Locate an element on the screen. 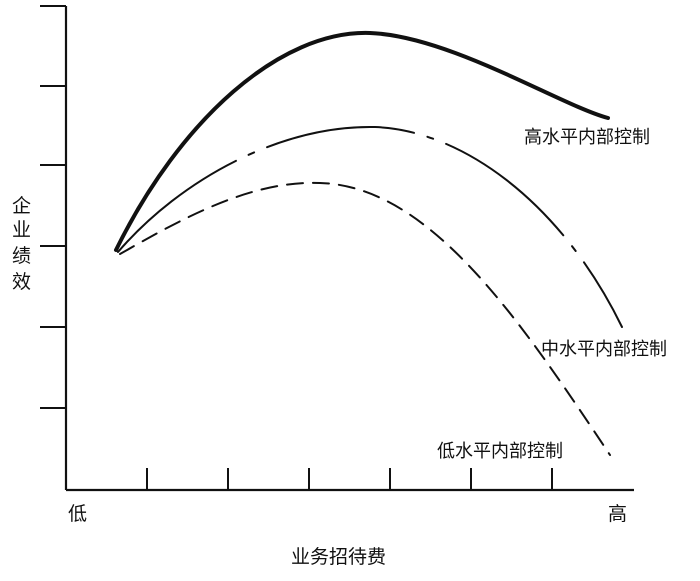 This screenshot has height=581, width=700. y-axis-title: 企 业 绩 效 is located at coordinates (21, 244).